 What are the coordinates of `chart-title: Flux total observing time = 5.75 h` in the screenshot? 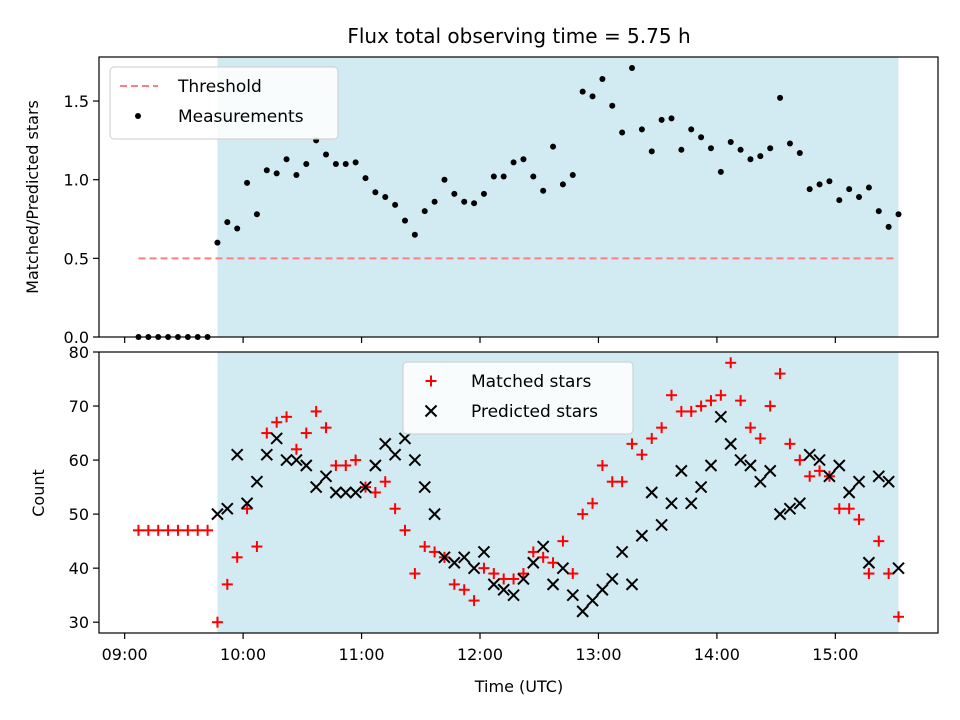 It's located at (518, 36).